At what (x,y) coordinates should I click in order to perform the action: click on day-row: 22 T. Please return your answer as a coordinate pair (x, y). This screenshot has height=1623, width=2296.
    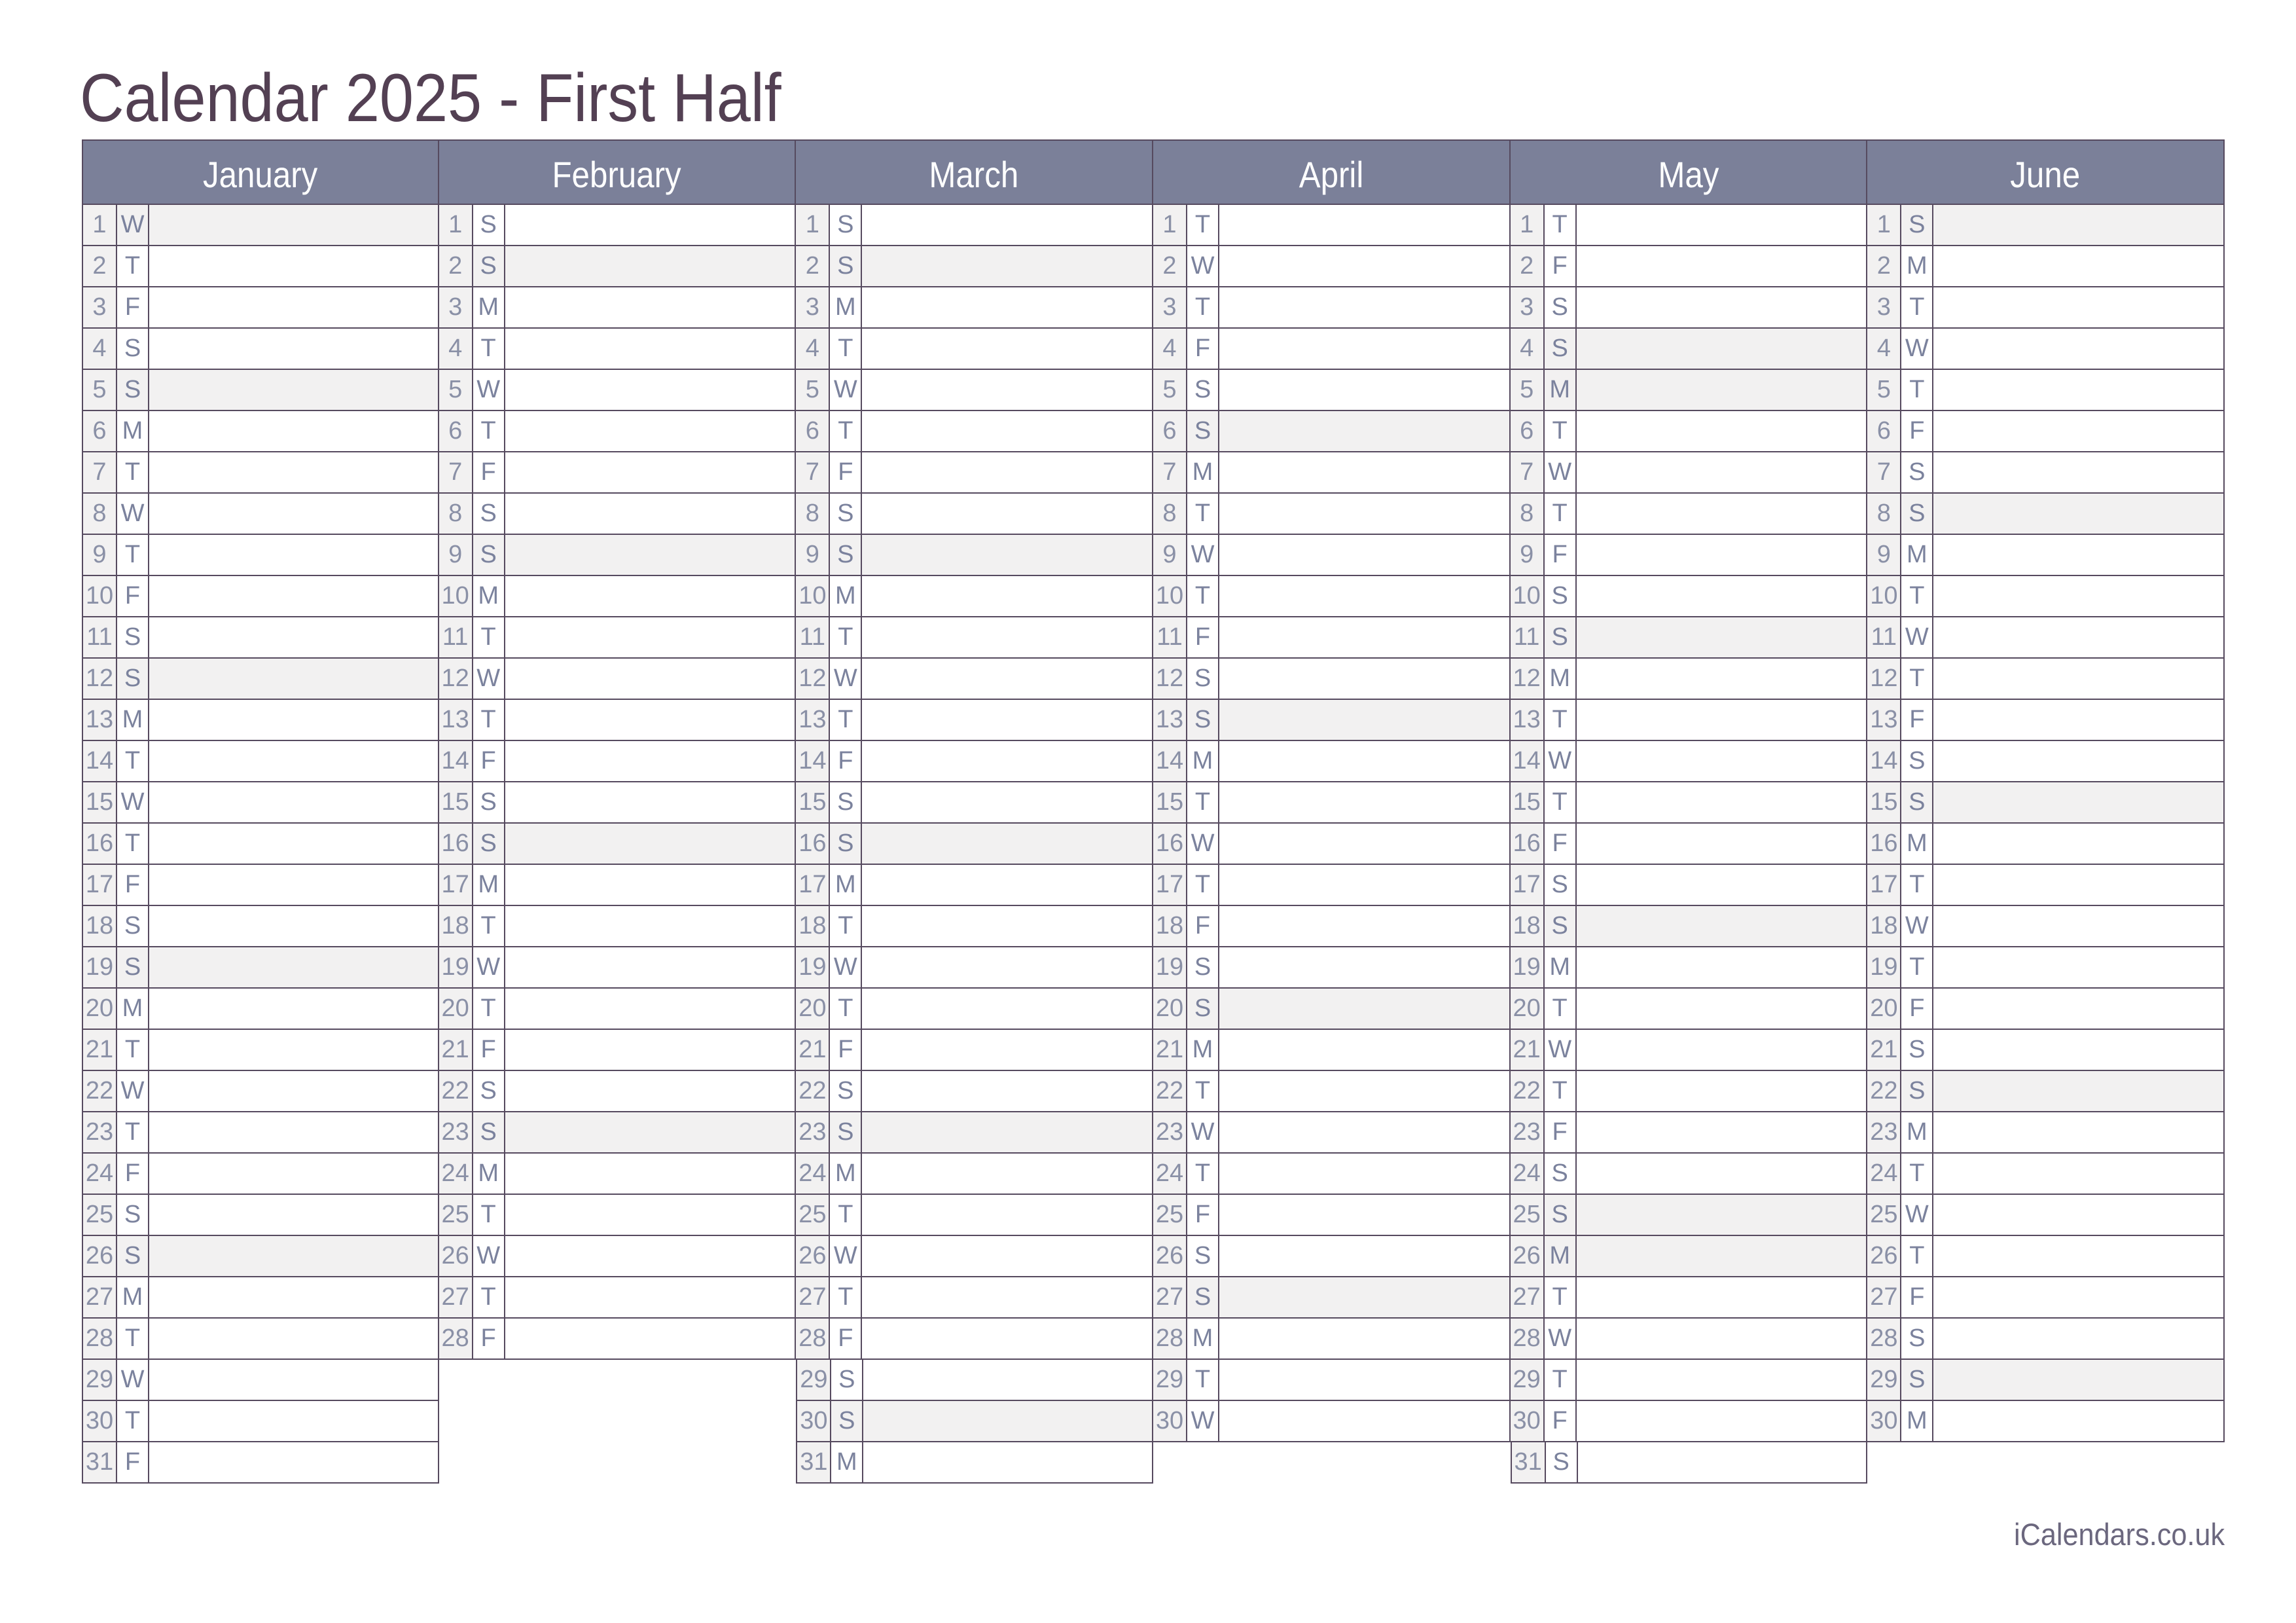
    Looking at the image, I should click on (1332, 1091).